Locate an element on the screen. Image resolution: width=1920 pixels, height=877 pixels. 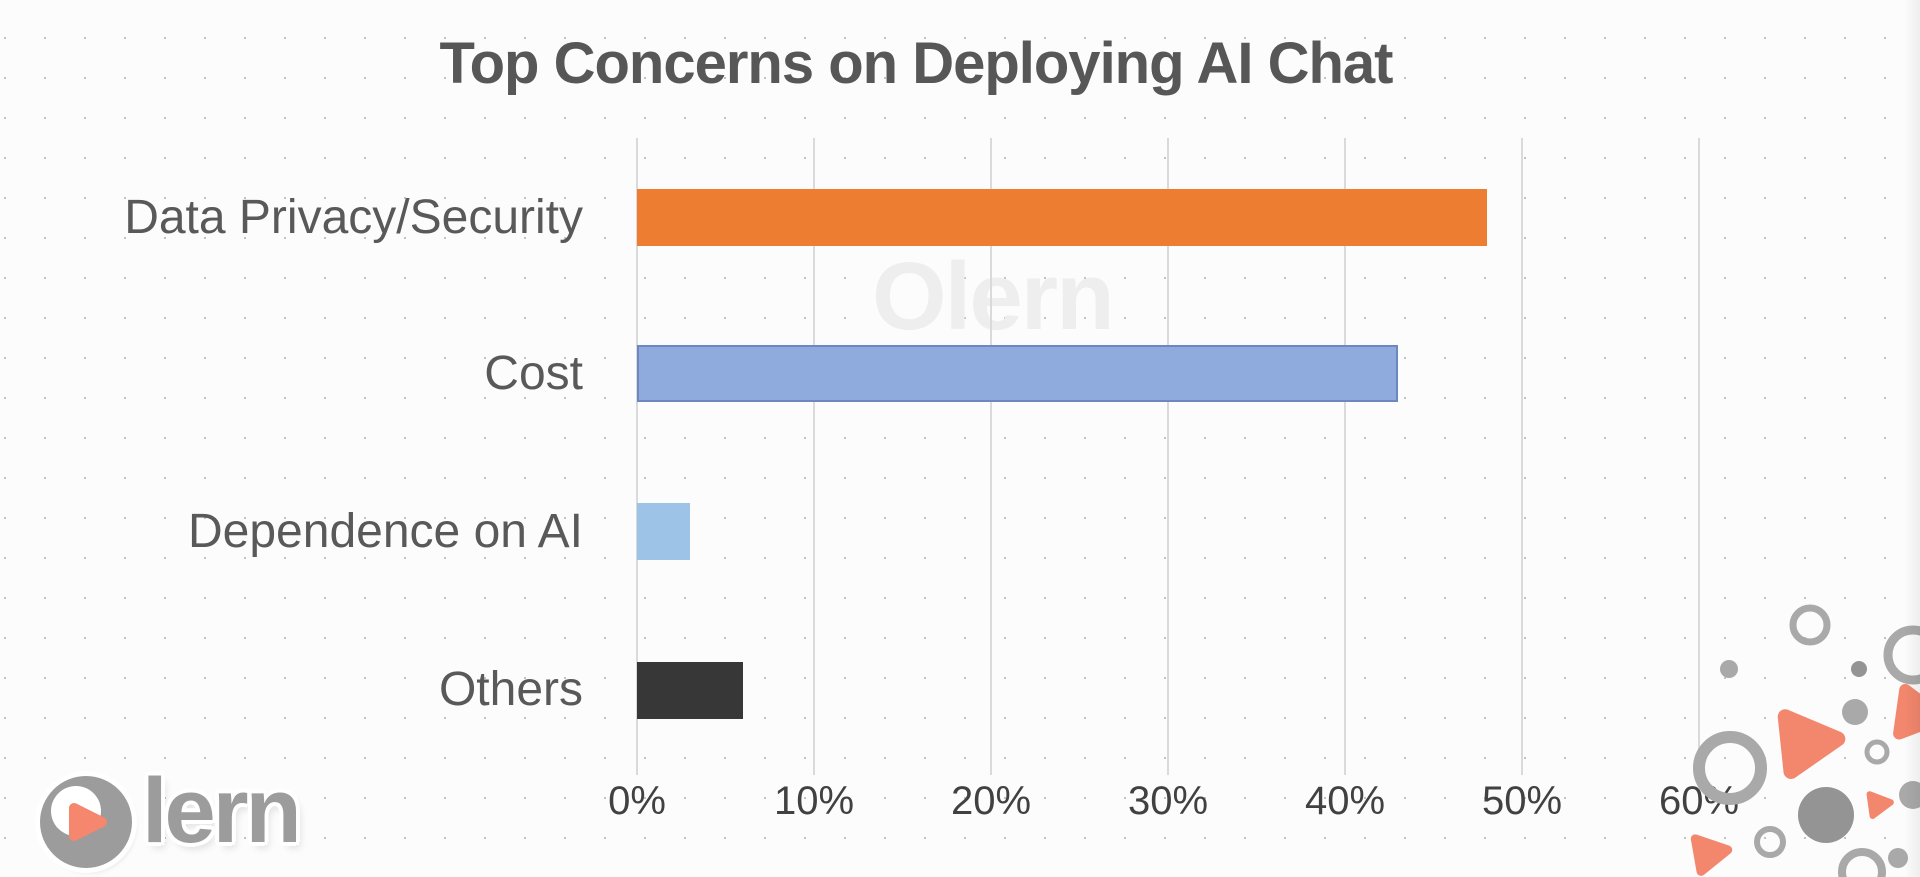
chart-title: Top Concerns on Deploying AI Chat is located at coordinates (916, 63).